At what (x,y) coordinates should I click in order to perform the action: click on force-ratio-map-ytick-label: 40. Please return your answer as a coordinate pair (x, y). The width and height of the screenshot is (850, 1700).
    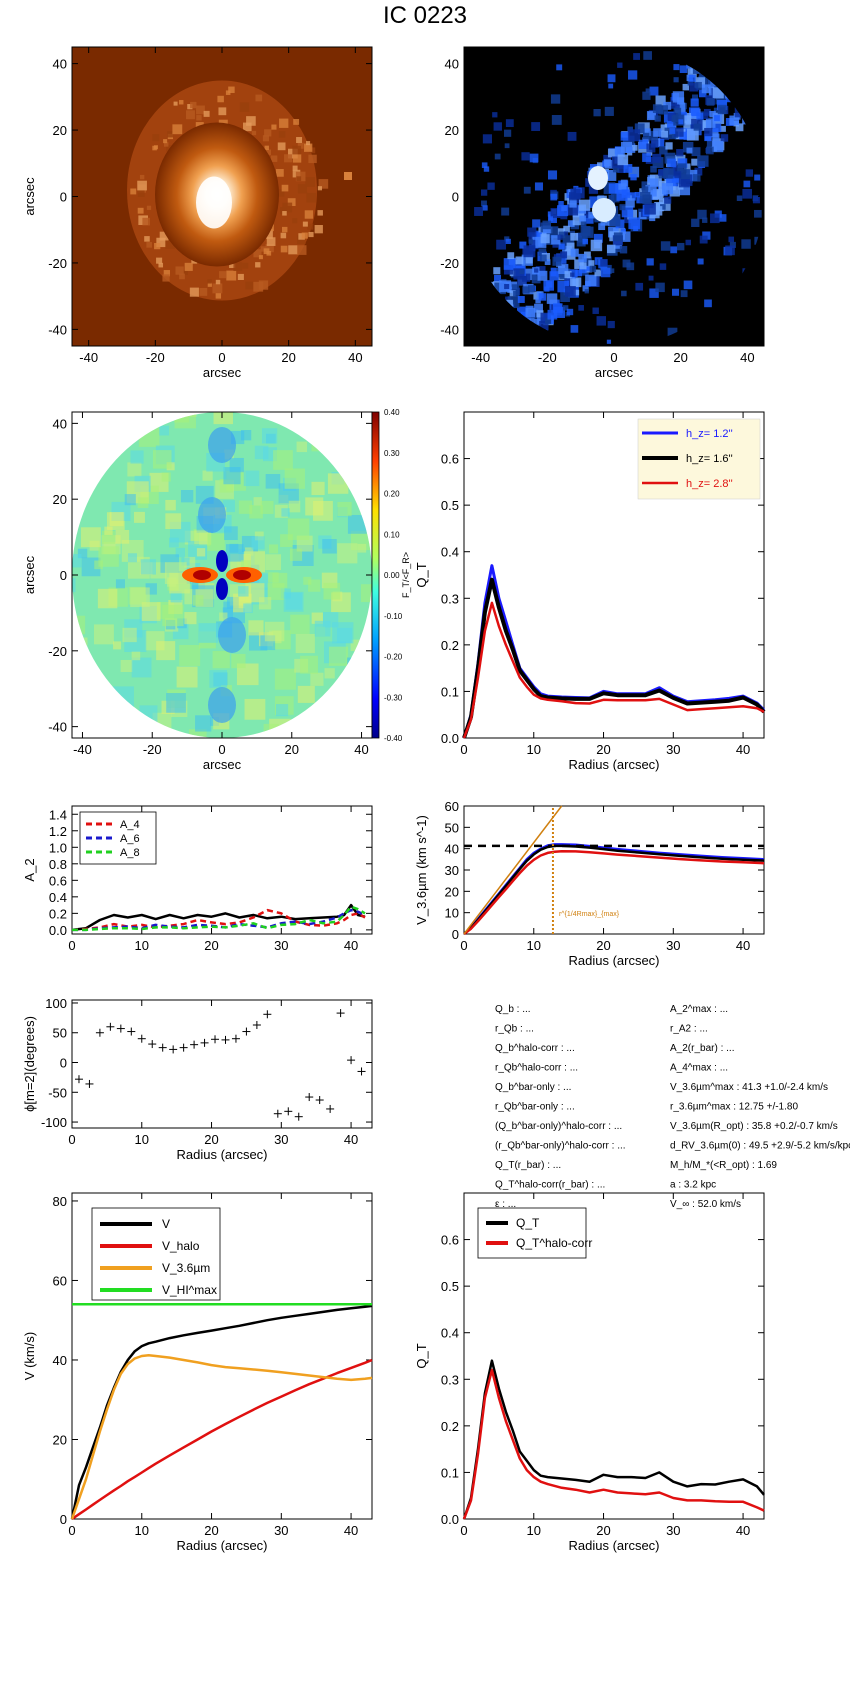
    Looking at the image, I should click on (60, 423).